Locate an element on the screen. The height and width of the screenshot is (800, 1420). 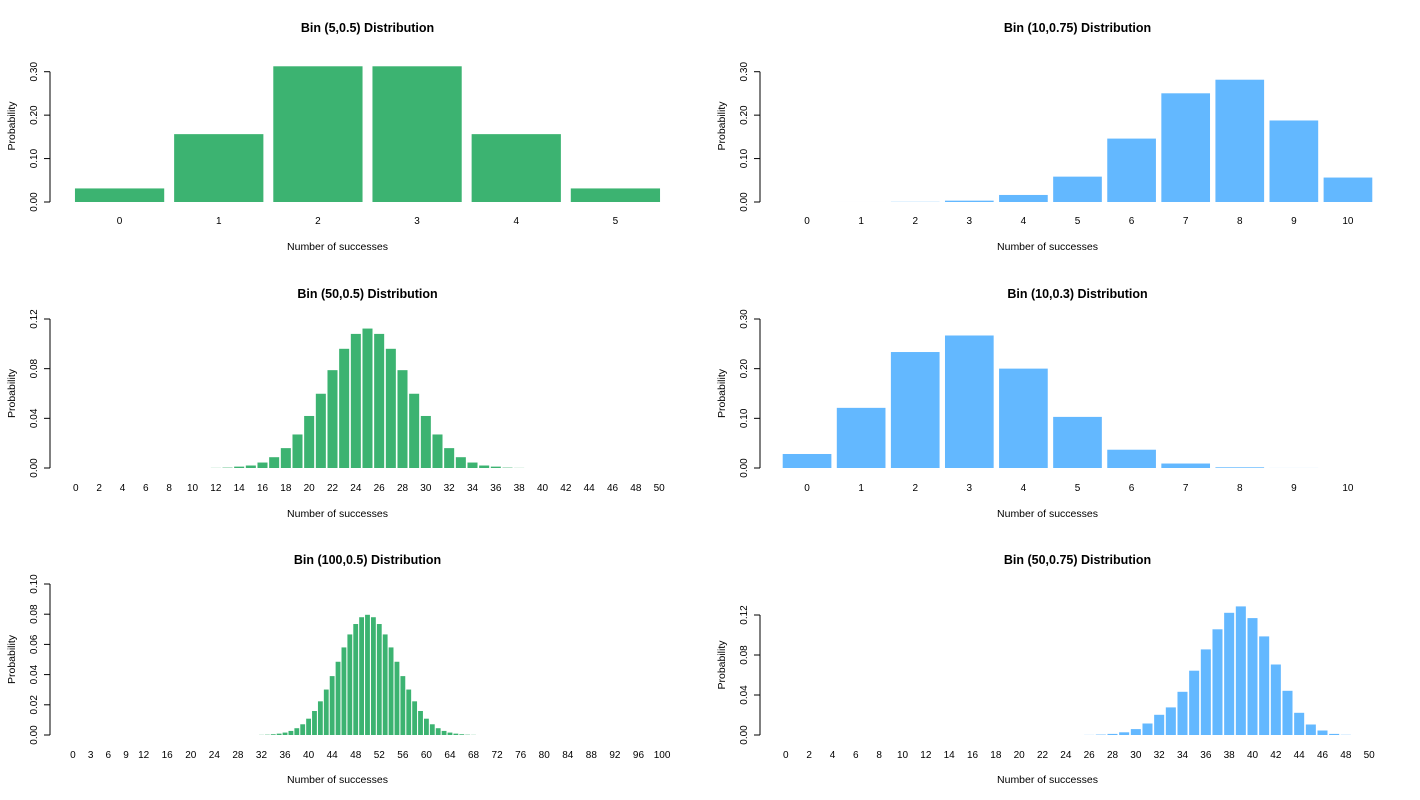
x-tick-label: 46 is located at coordinates (613, 488).